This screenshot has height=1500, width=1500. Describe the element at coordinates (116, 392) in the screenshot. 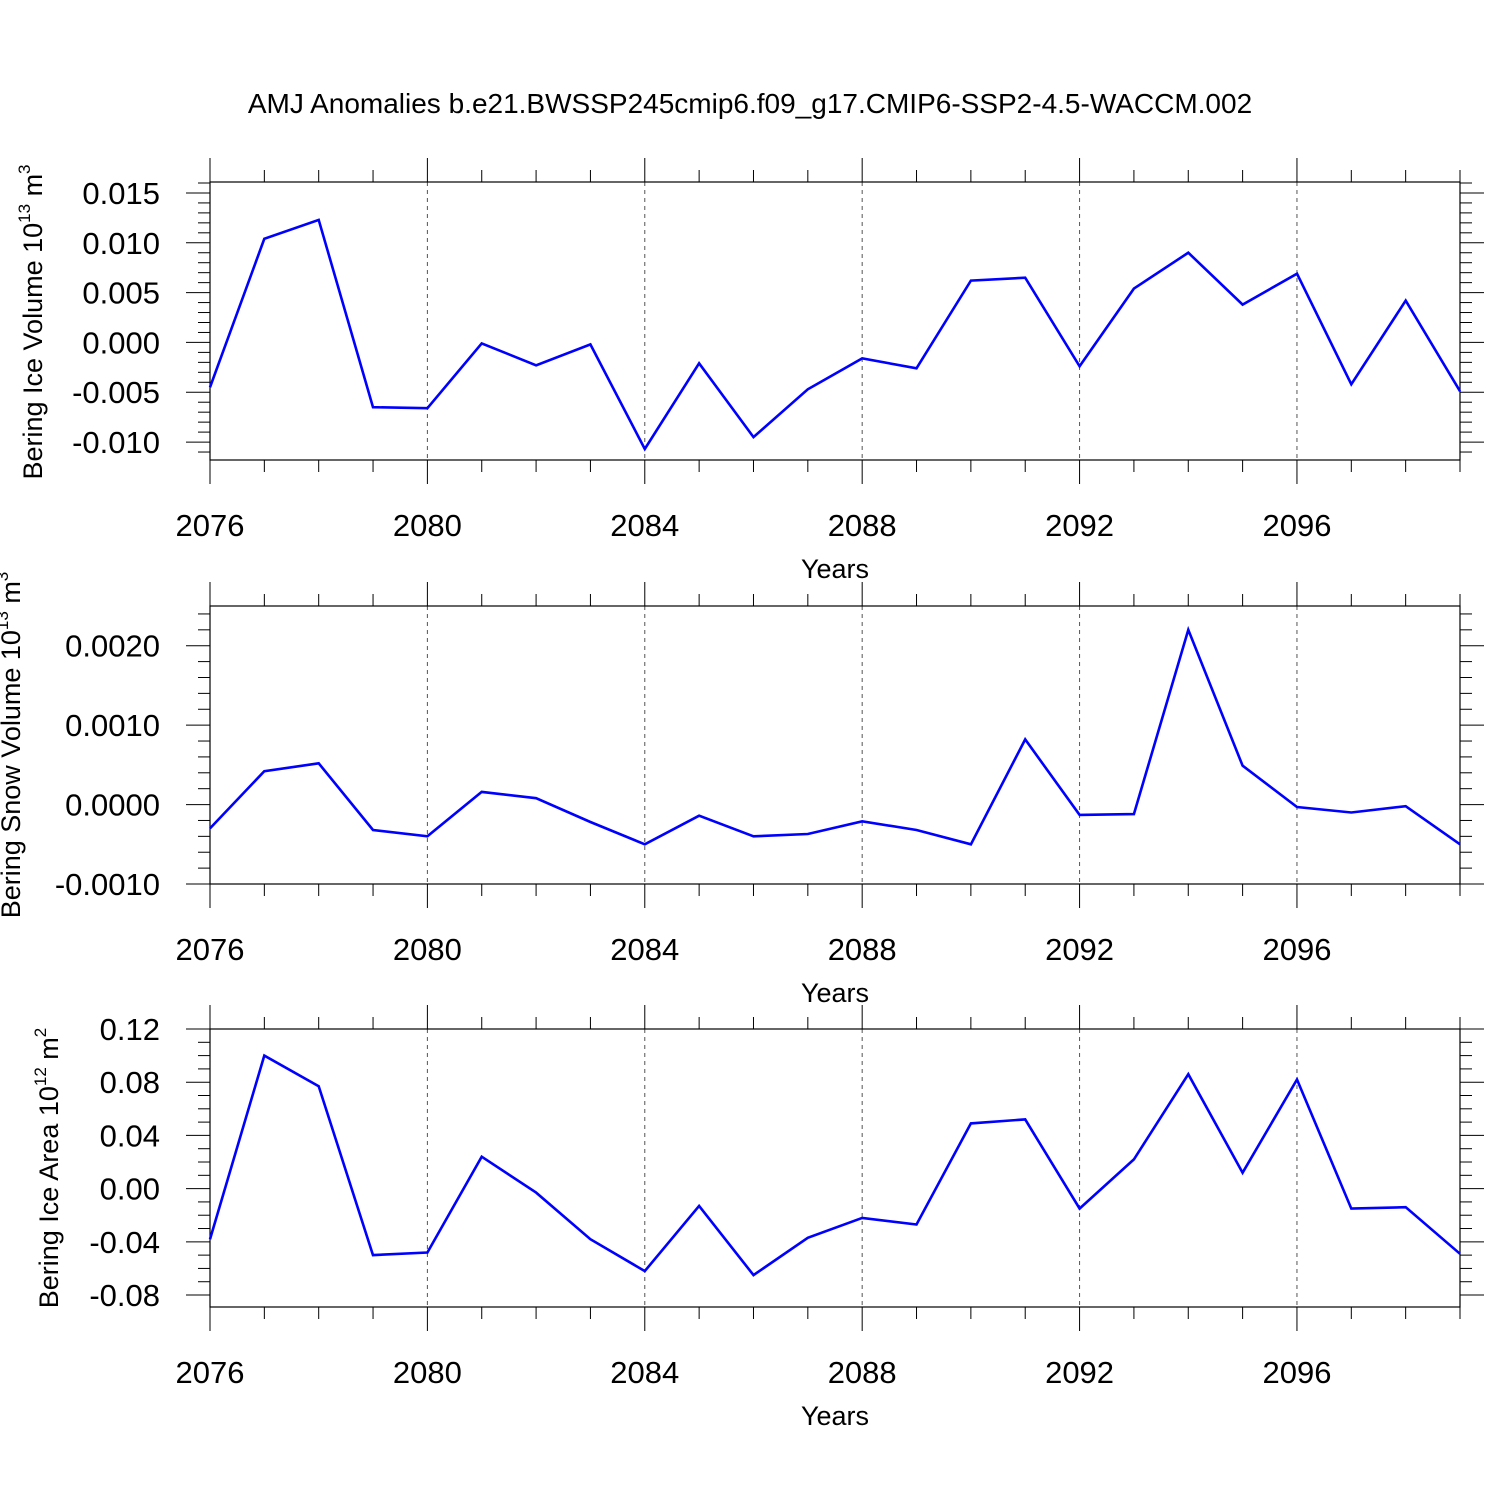

I see `y-tick-label: -0.005` at that location.